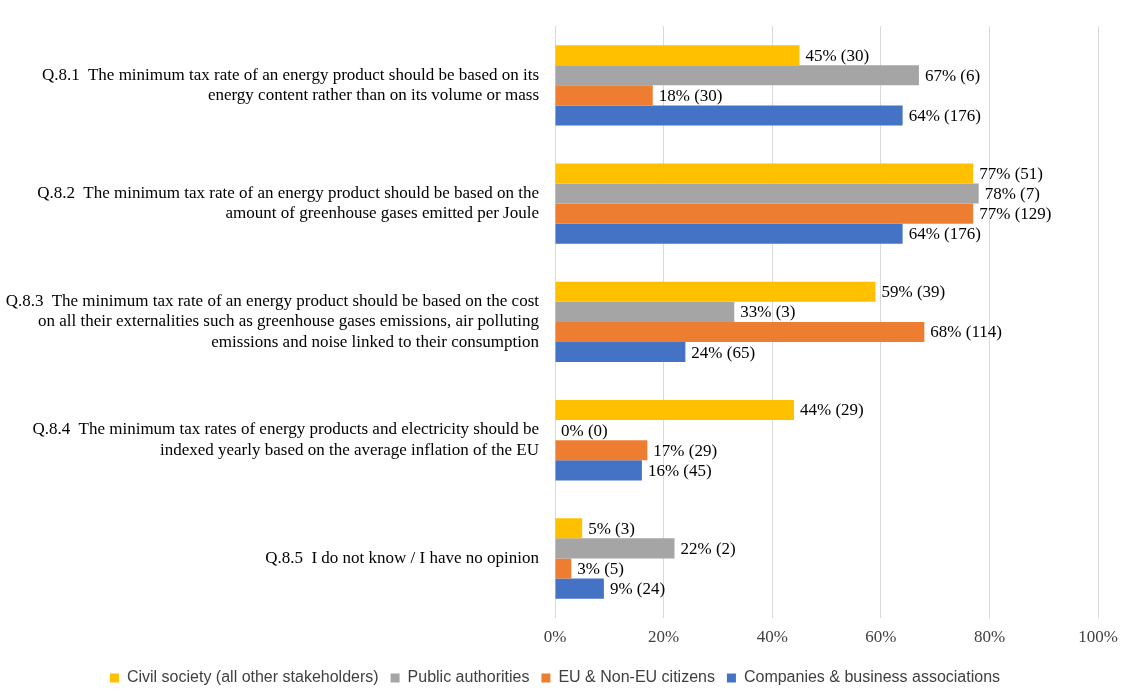 The width and height of the screenshot is (1128, 696). I want to click on data-label: 9% (24), so click(637, 589).